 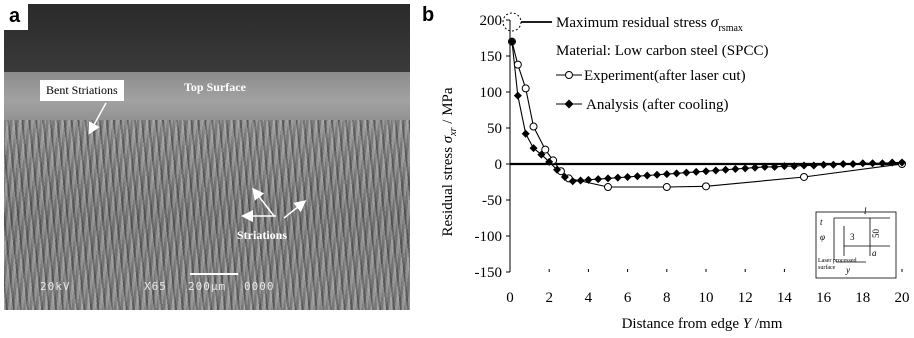 What do you see at coordinates (491, 57) in the screenshot?
I see `y-tick-label: 150` at bounding box center [491, 57].